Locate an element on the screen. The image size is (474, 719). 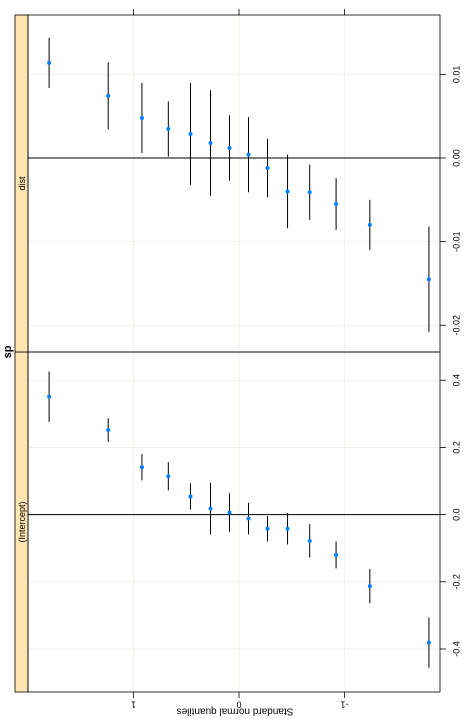
y-tick-label: 0.0 is located at coordinates (456, 514).